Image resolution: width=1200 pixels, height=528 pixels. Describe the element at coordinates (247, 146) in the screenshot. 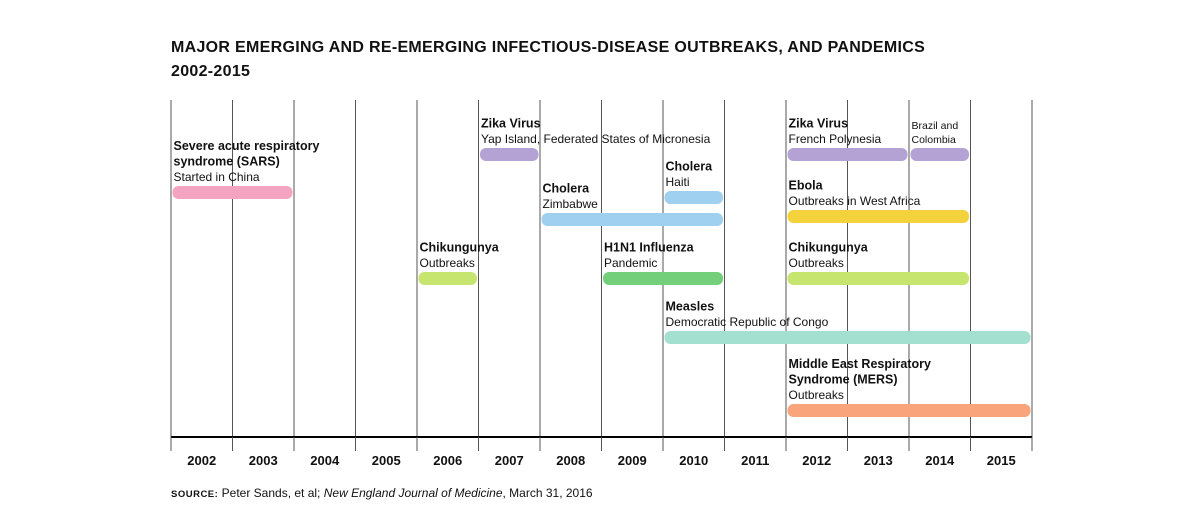

I see `event-name-label: Severe acute respiratory` at that location.